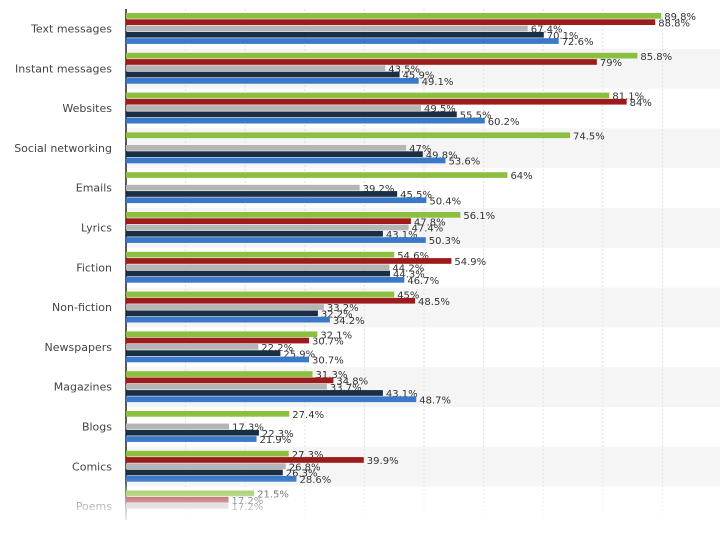 The width and height of the screenshot is (720, 538). Describe the element at coordinates (343, 308) in the screenshot. I see `value-label: 33.2%` at that location.